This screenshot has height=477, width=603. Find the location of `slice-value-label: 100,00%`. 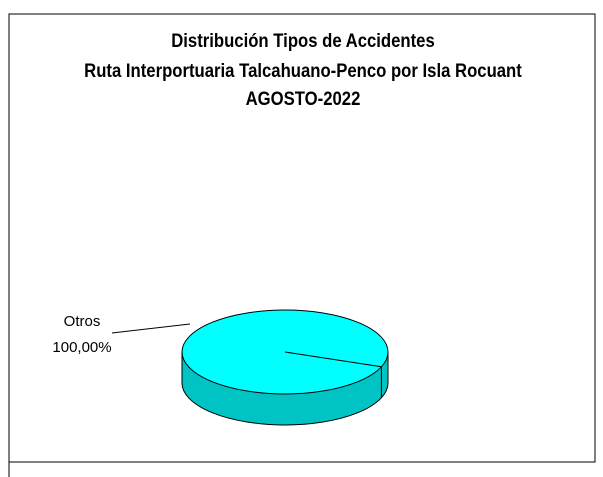

slice-value-label: 100,00% is located at coordinates (81, 347).